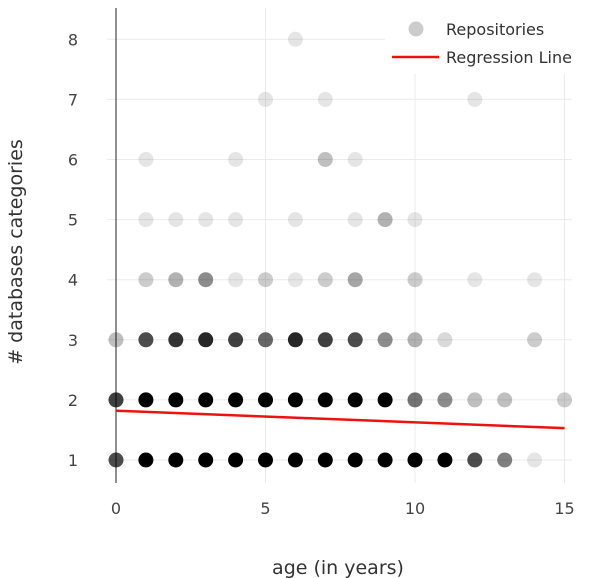 This screenshot has height=578, width=598. Describe the element at coordinates (73, 460) in the screenshot. I see `y-tick-label-1: 1` at that location.